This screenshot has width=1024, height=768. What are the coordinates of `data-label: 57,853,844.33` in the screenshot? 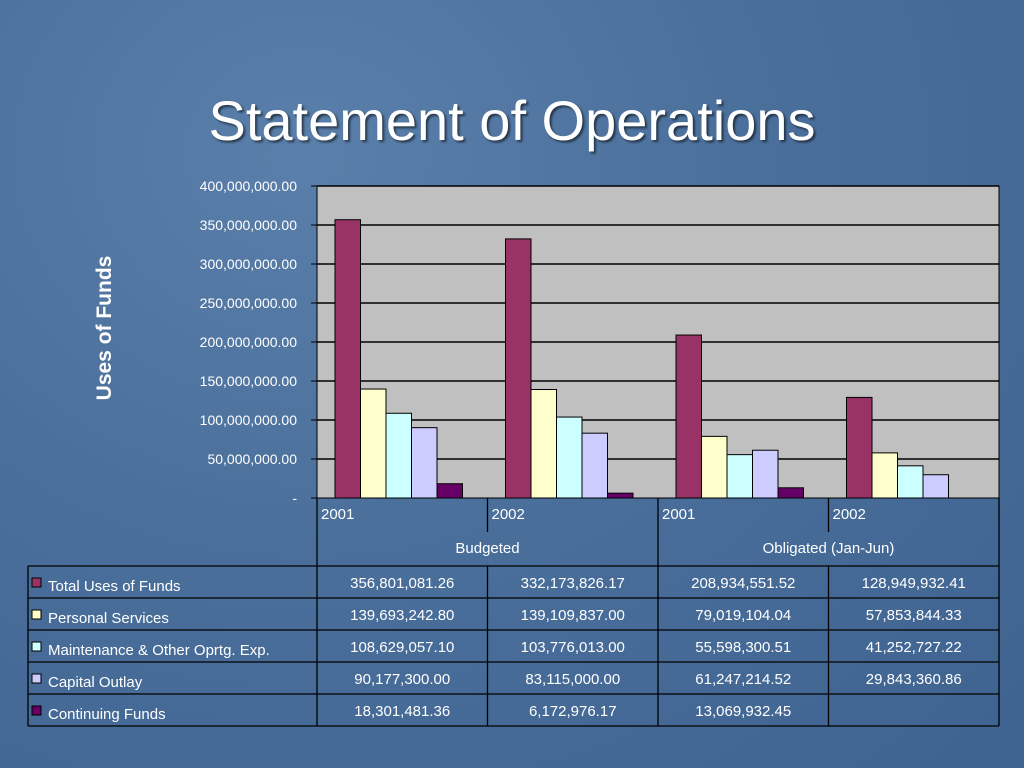 It's located at (914, 615).